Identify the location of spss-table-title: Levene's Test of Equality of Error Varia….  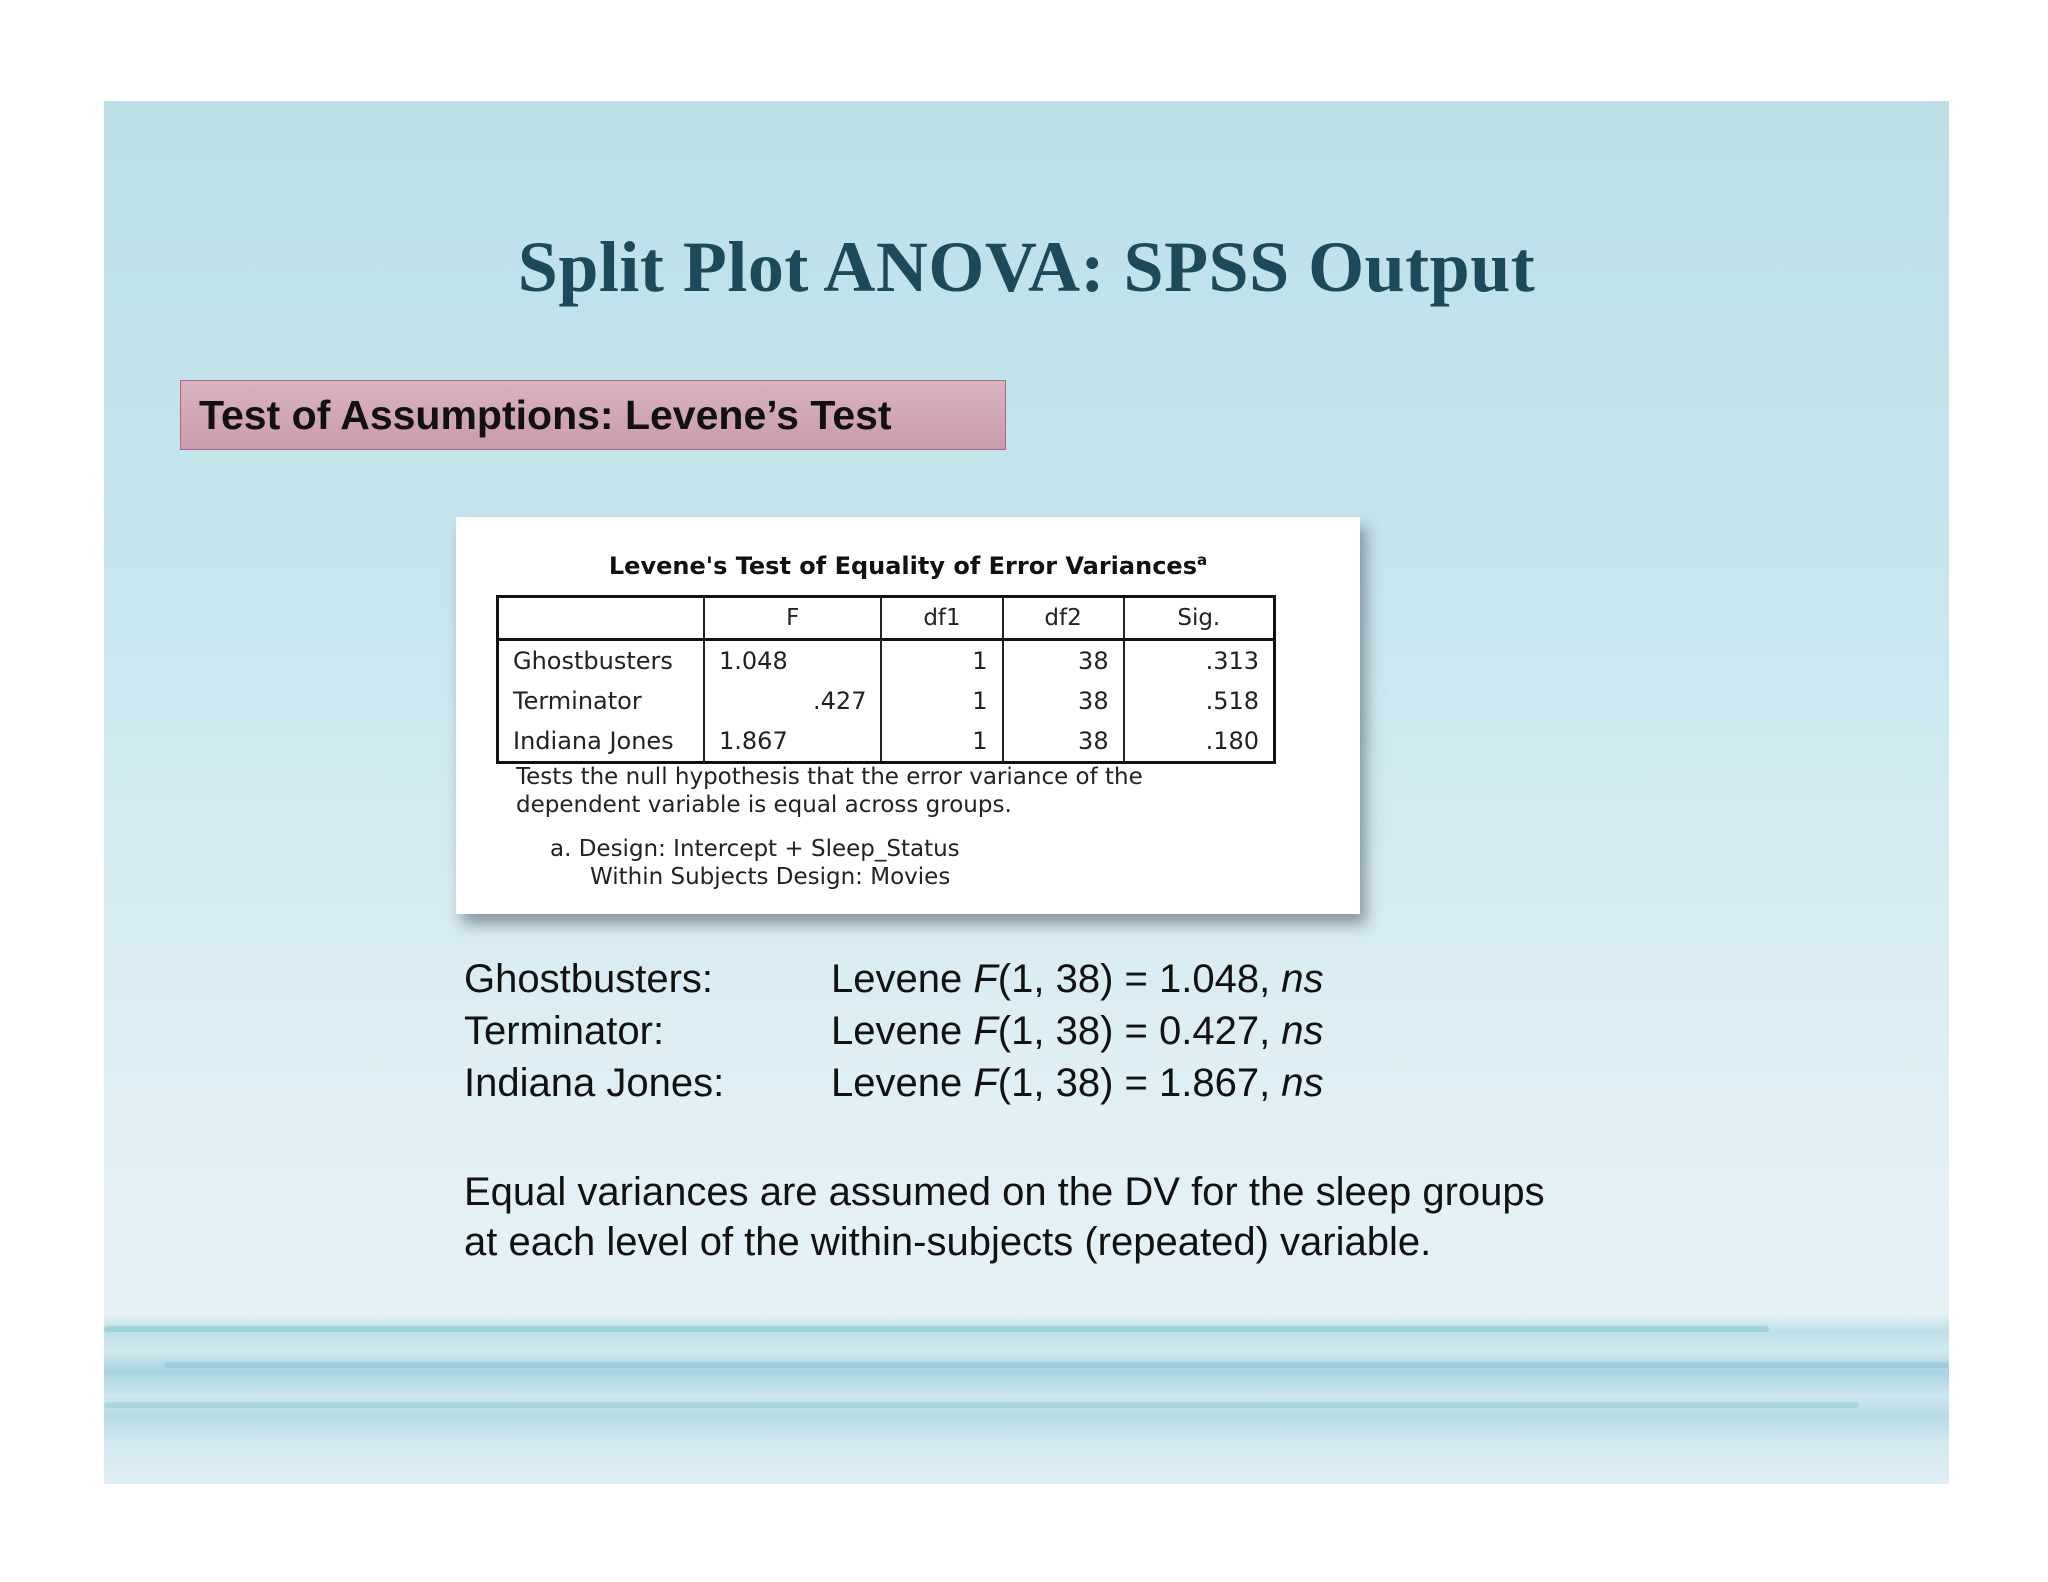
(908, 565).